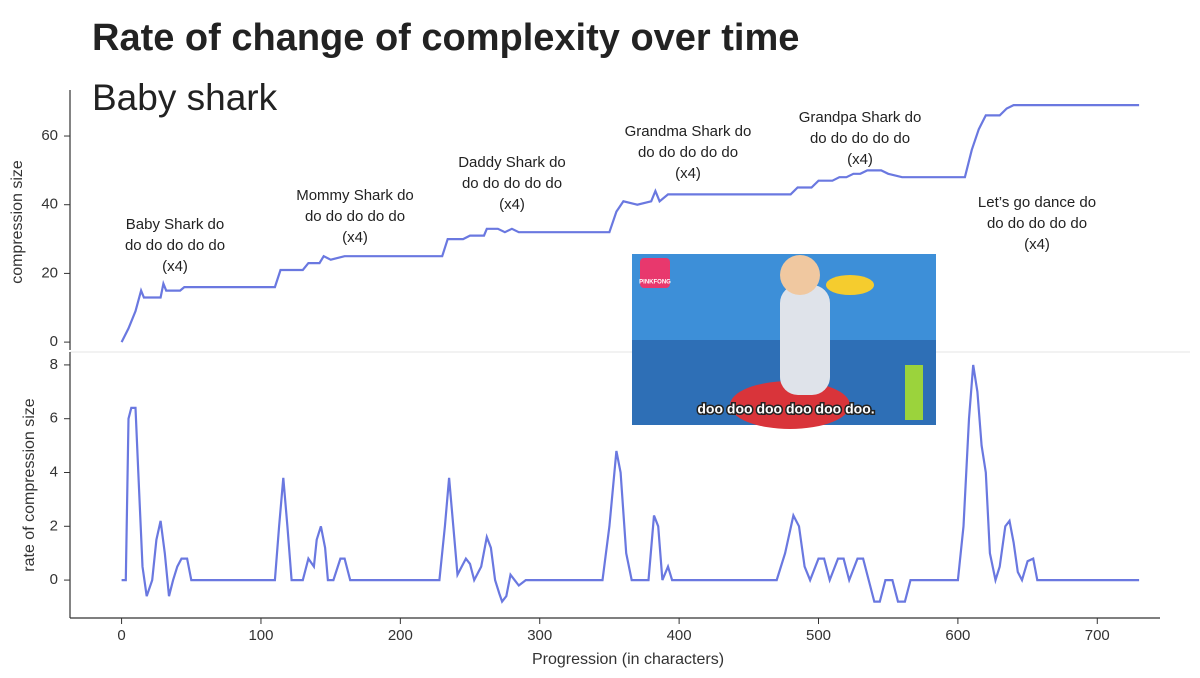 This screenshot has height=678, width=1200. I want to click on y-tick-label: 40, so click(49, 204).